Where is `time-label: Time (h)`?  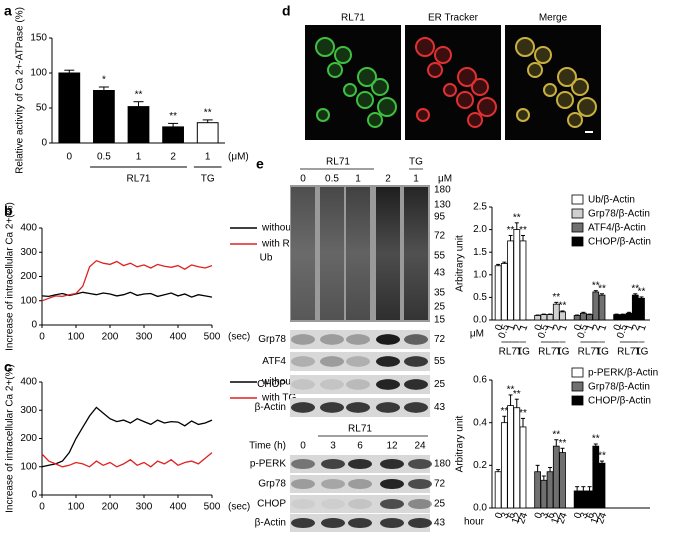 time-label: Time (h) is located at coordinates (267, 446).